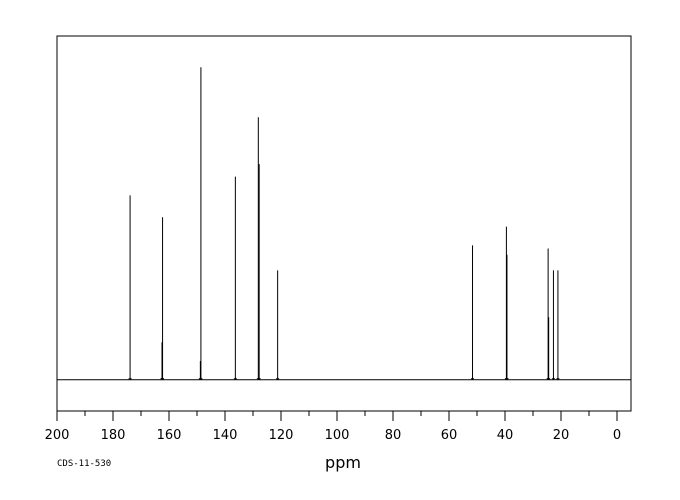  What do you see at coordinates (84, 464) in the screenshot?
I see `spectrum-code-label: CDS-11-530` at bounding box center [84, 464].